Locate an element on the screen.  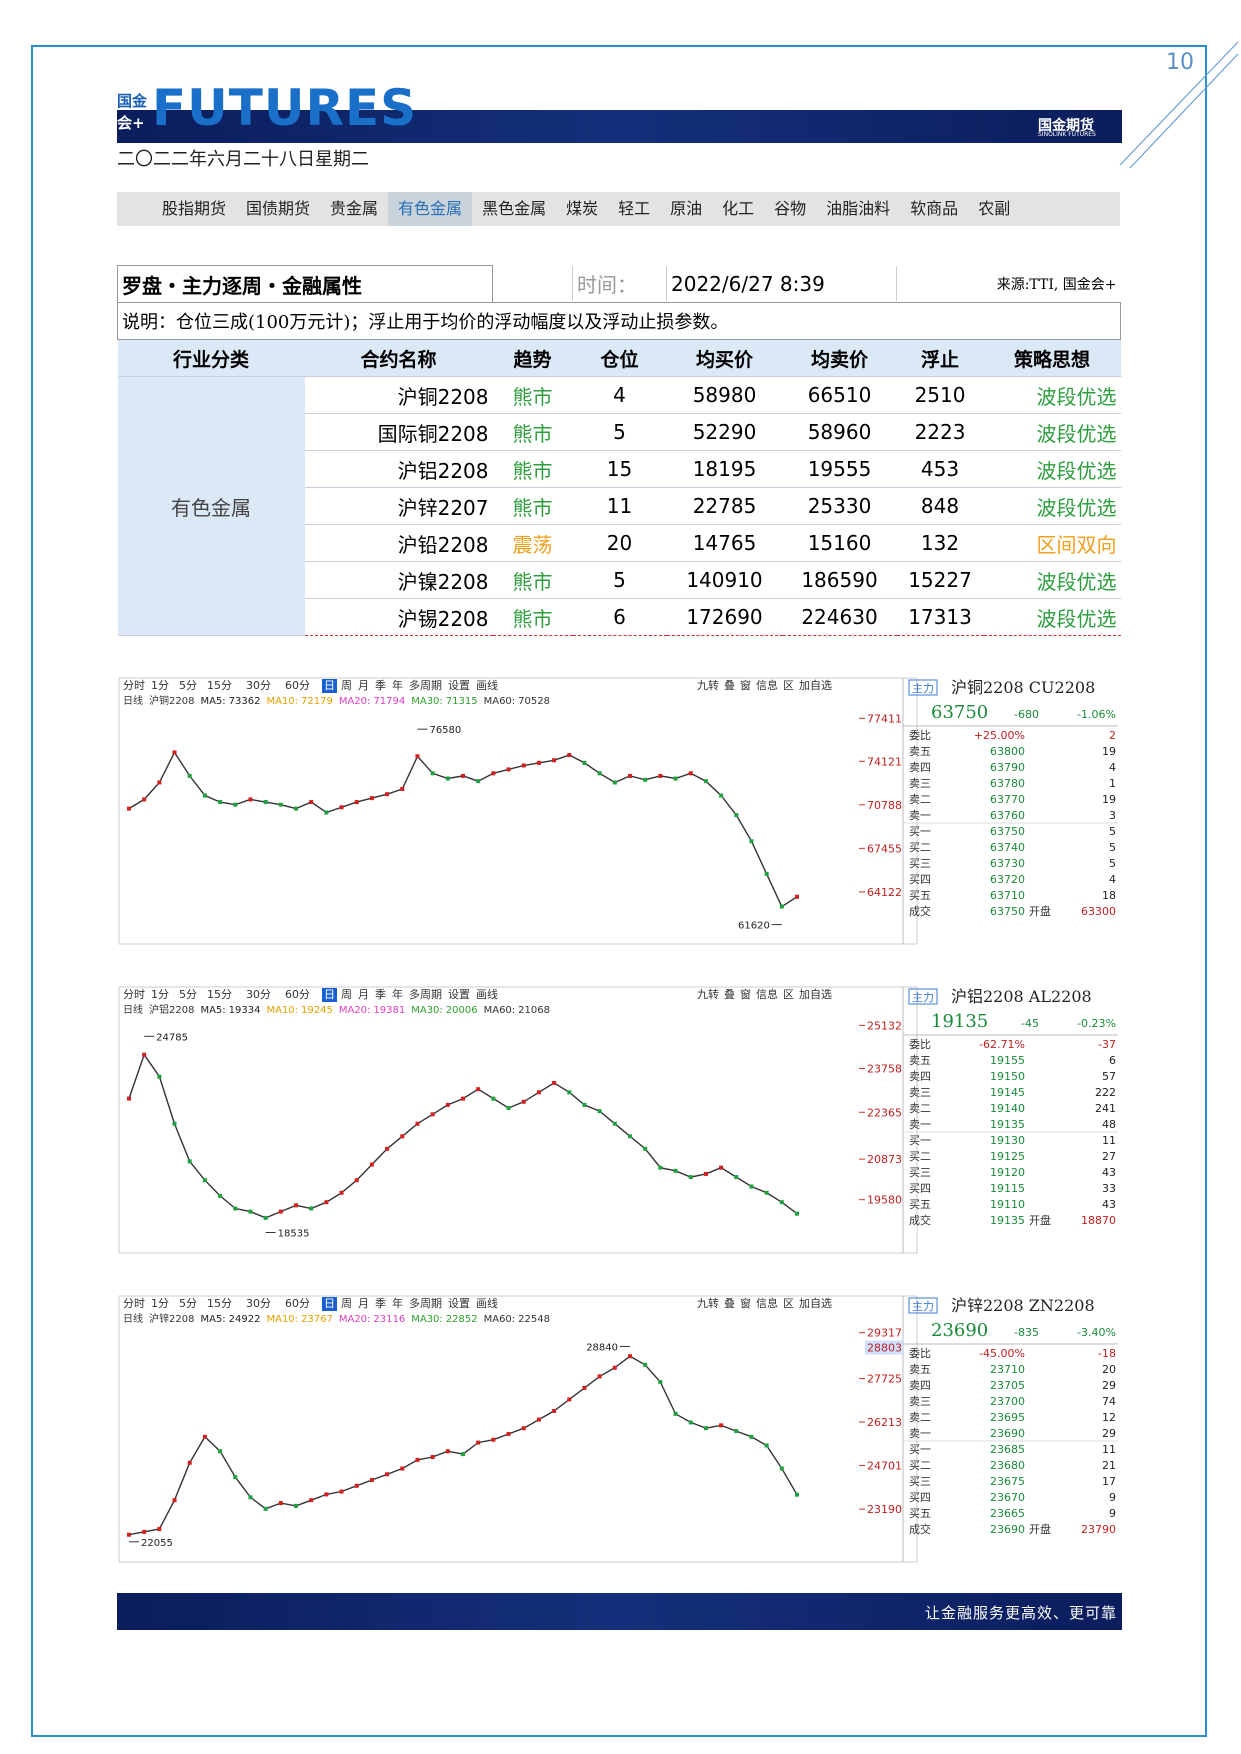
book-label: 卖四 is located at coordinates (920, 1385).